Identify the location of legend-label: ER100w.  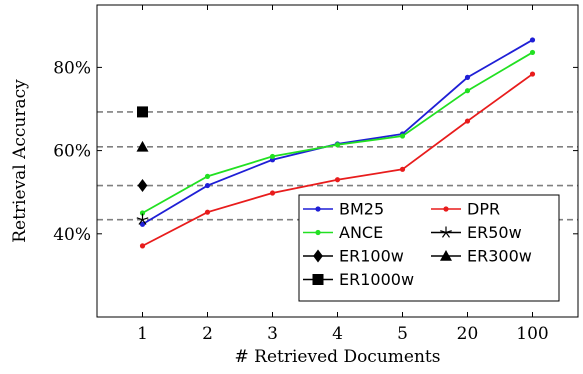
(371, 256).